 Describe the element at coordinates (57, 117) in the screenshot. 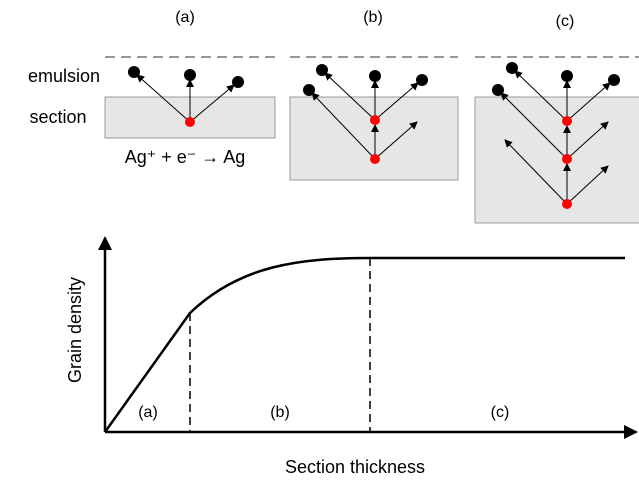

I see `layer-label: section` at that location.